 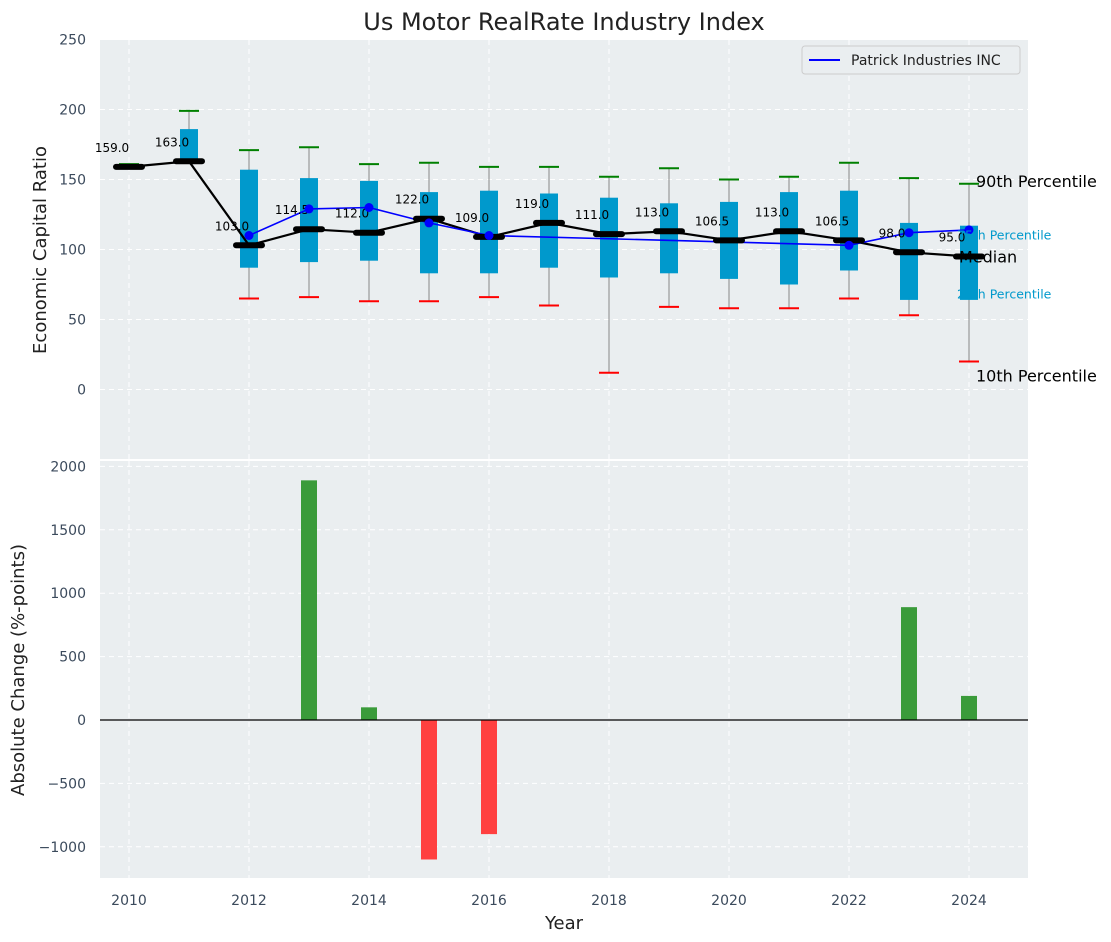 What do you see at coordinates (592, 215) in the screenshot?
I see `median-value-label: 111.0` at bounding box center [592, 215].